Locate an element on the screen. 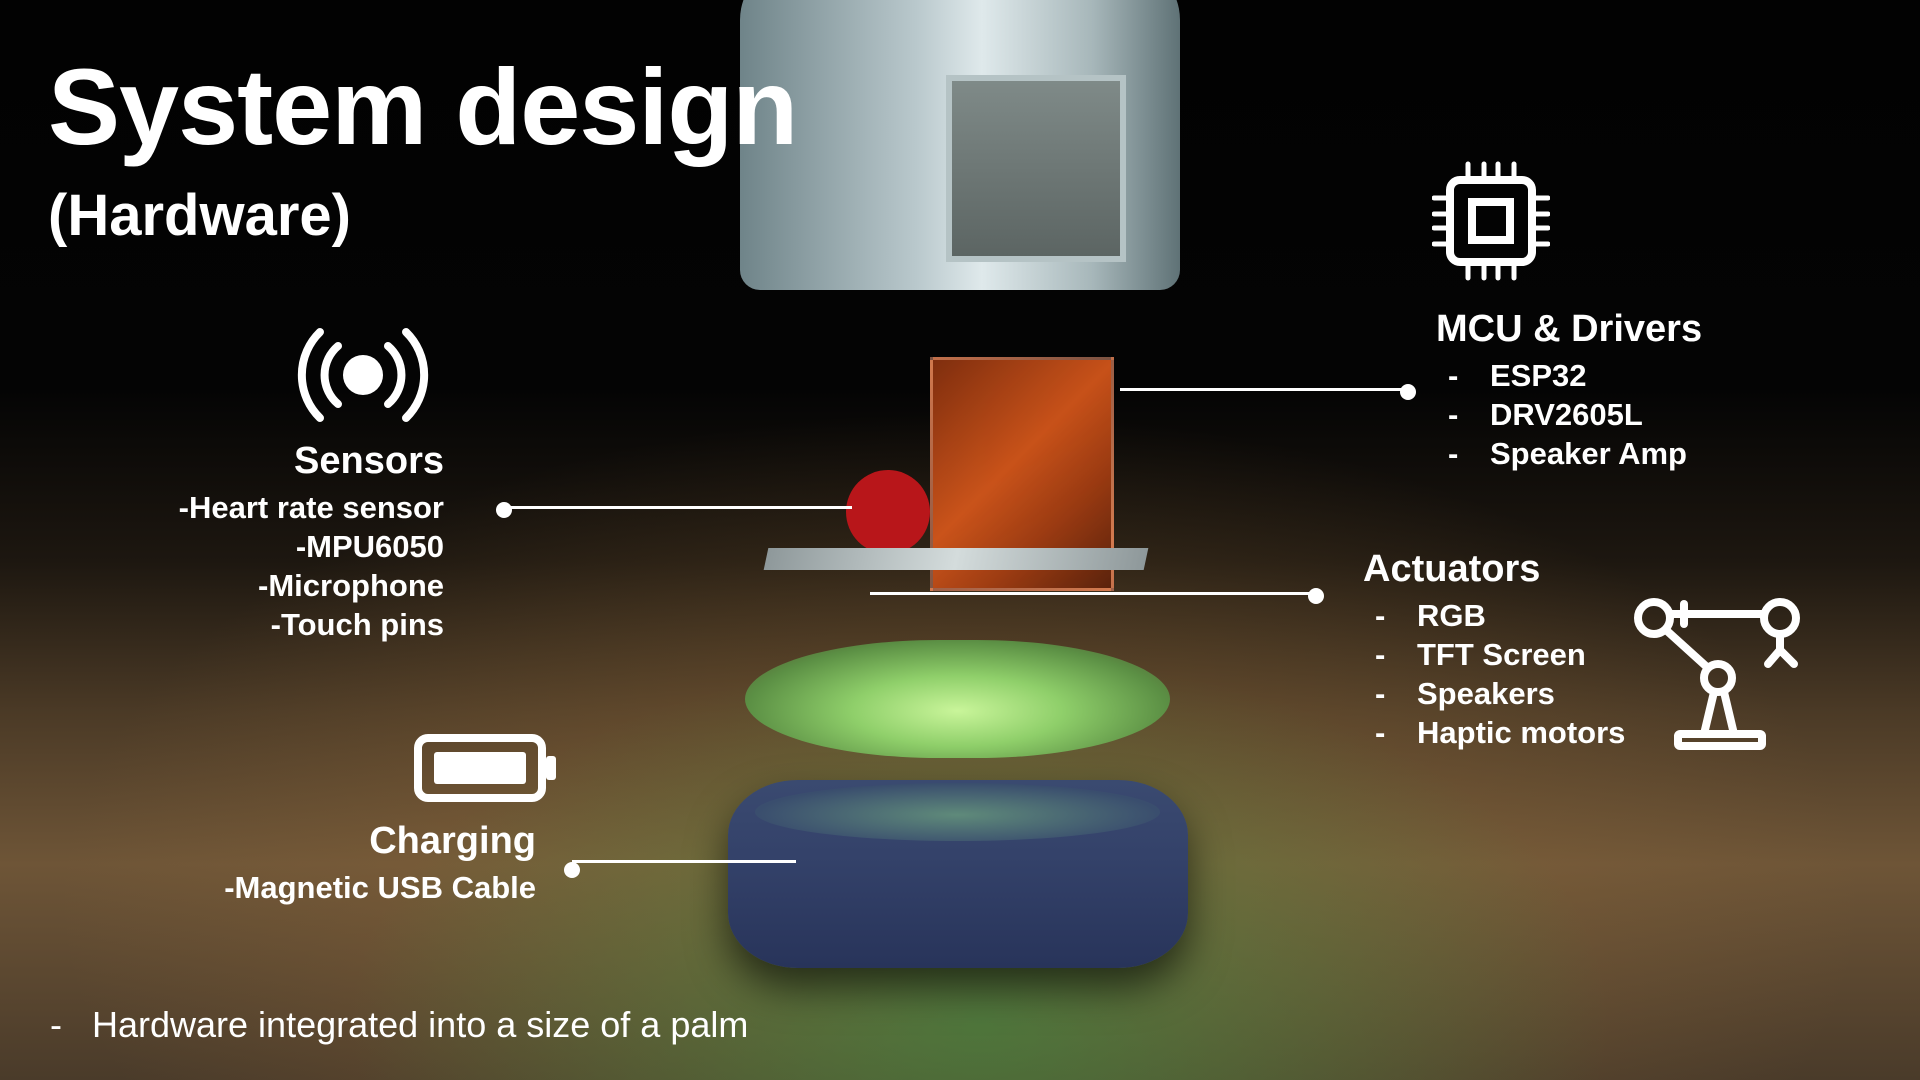 This screenshot has width=1920, height=1080. sensors-callout-dot is located at coordinates (504, 509).